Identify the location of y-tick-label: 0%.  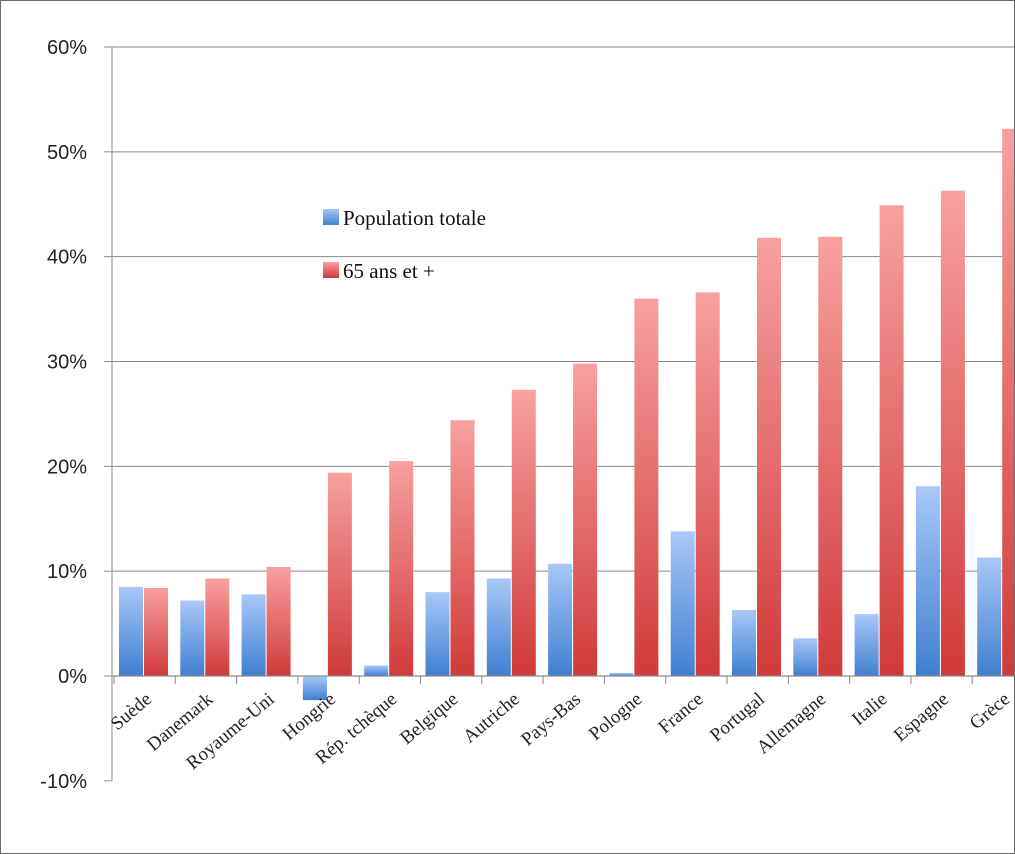
(72, 677).